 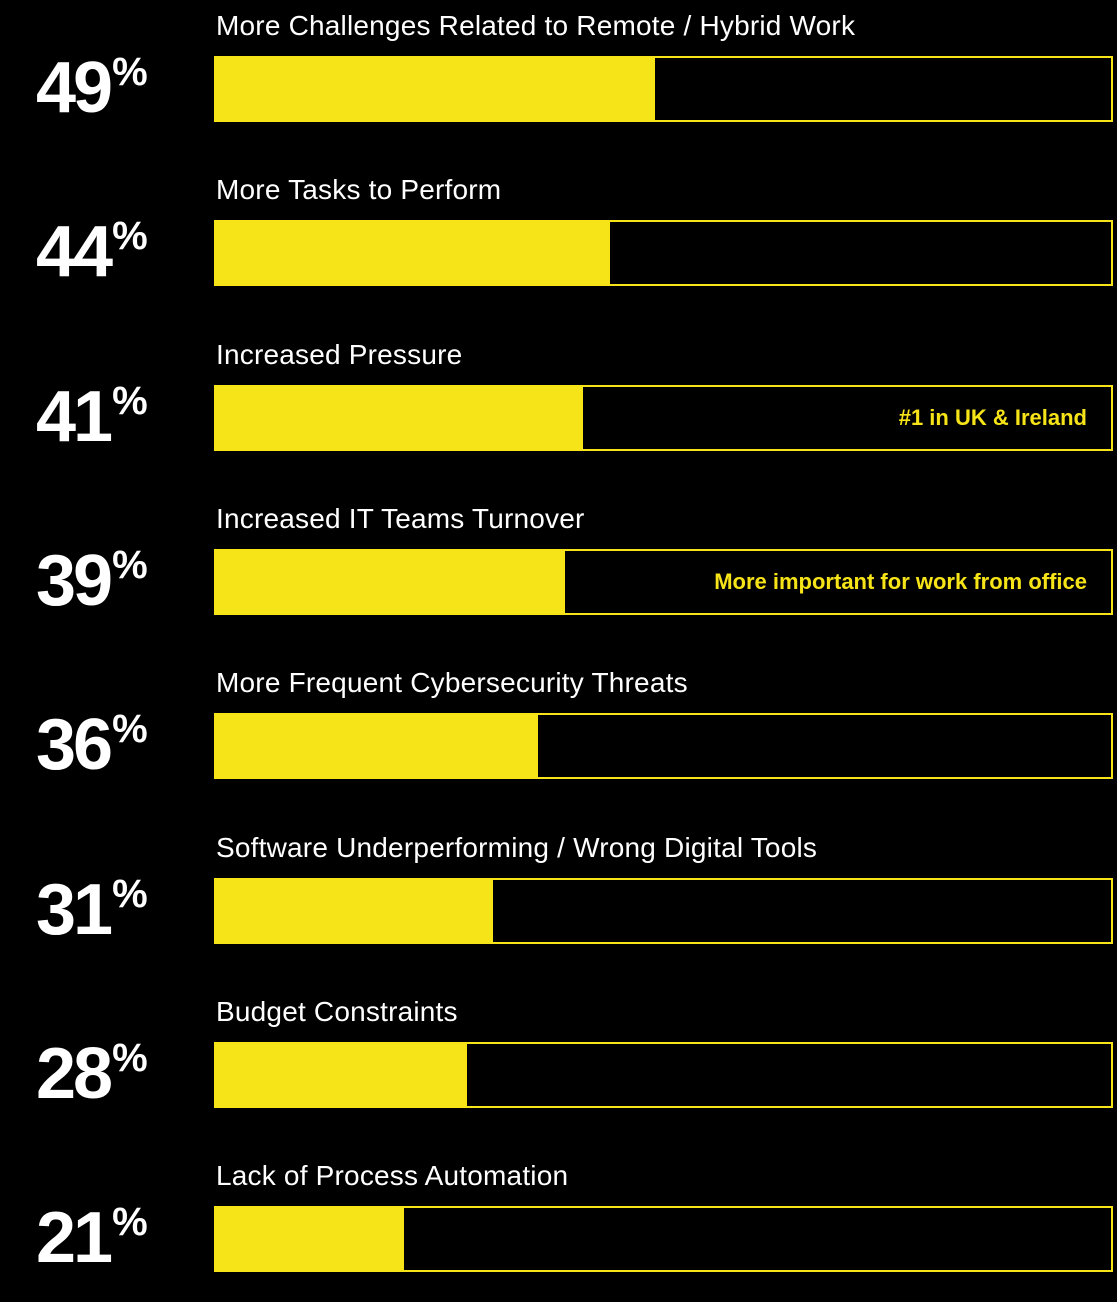 I want to click on bar-category-label: Budget Constraints, so click(x=337, y=1011).